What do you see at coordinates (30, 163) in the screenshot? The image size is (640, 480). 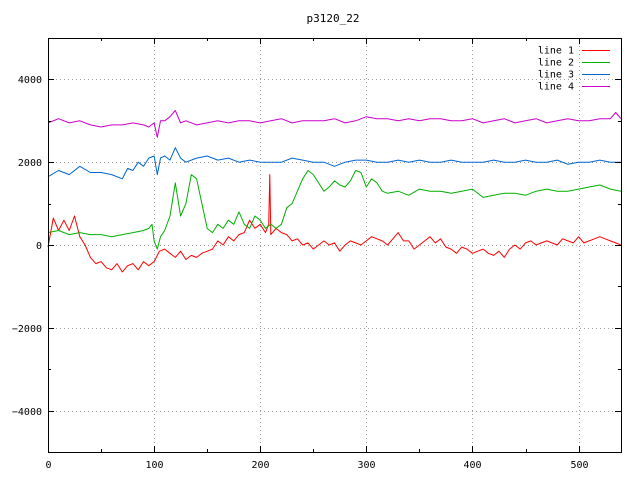 I see `y-tick-label: 2000` at bounding box center [30, 163].